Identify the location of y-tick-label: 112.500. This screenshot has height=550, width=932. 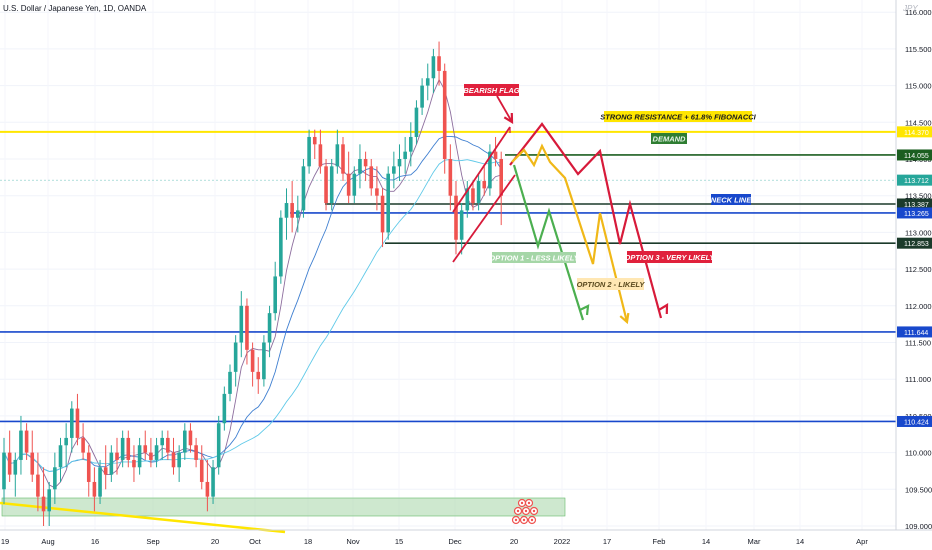
(918, 269).